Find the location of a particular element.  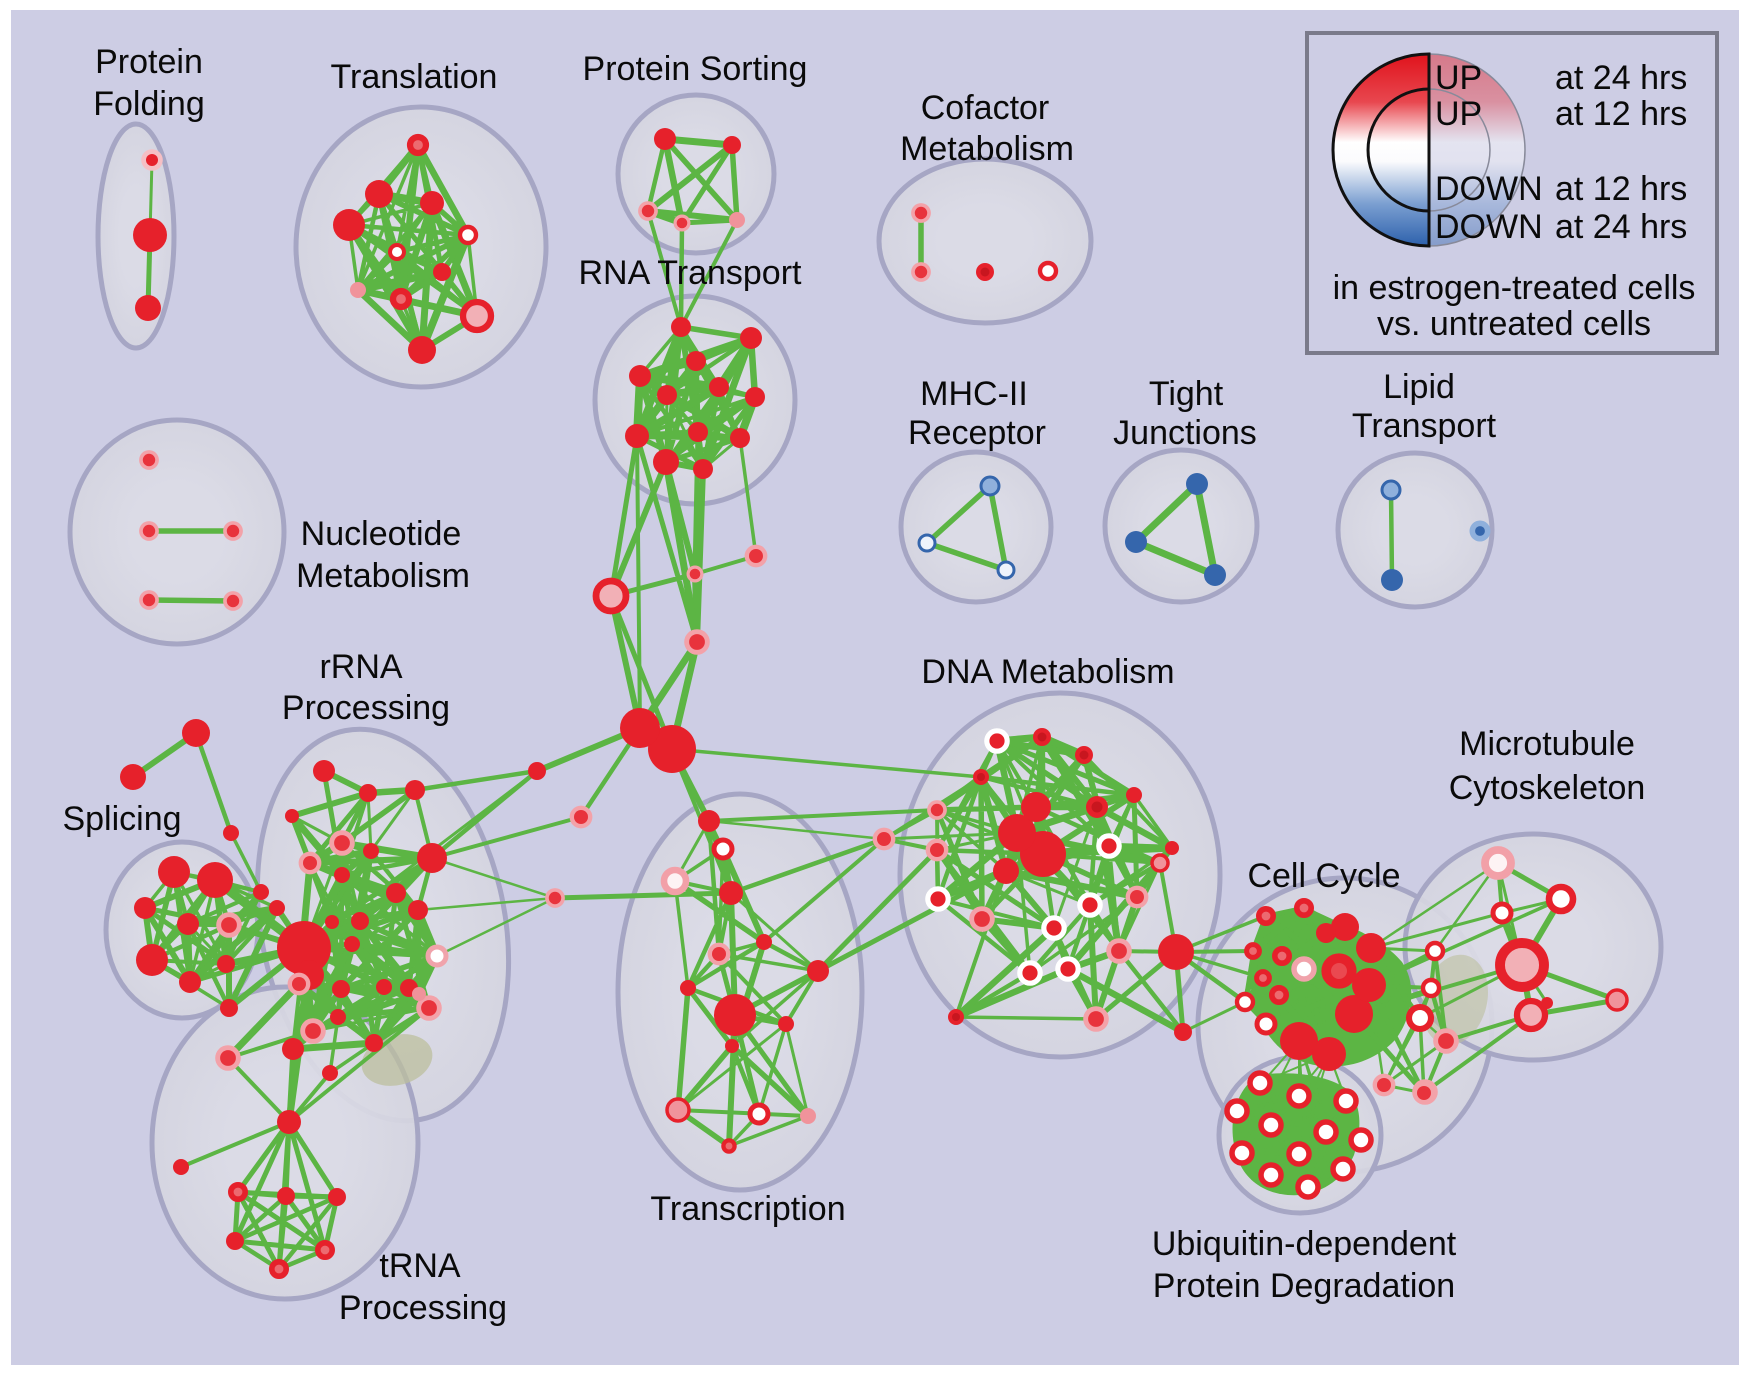

svg-text: Lipid is located at coordinates (1419, 387).